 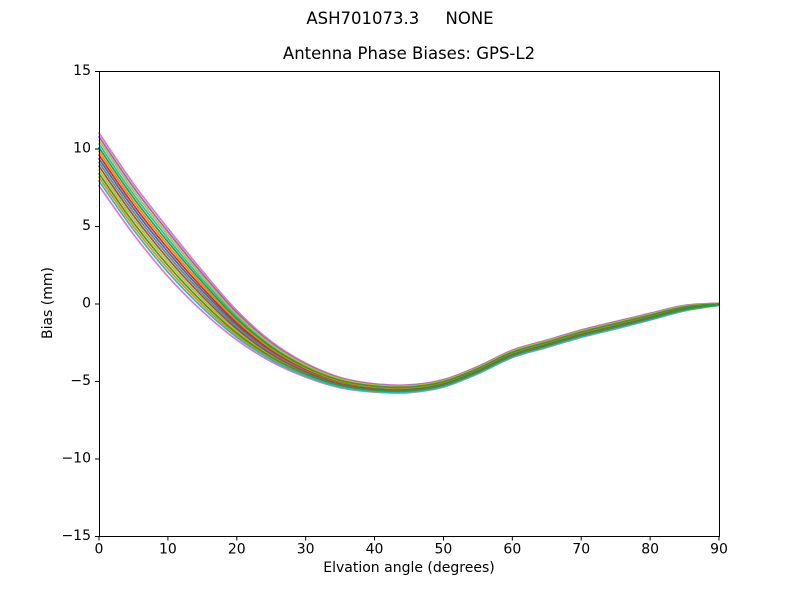 What do you see at coordinates (86, 226) in the screenshot?
I see `y-tick-label: 5` at bounding box center [86, 226].